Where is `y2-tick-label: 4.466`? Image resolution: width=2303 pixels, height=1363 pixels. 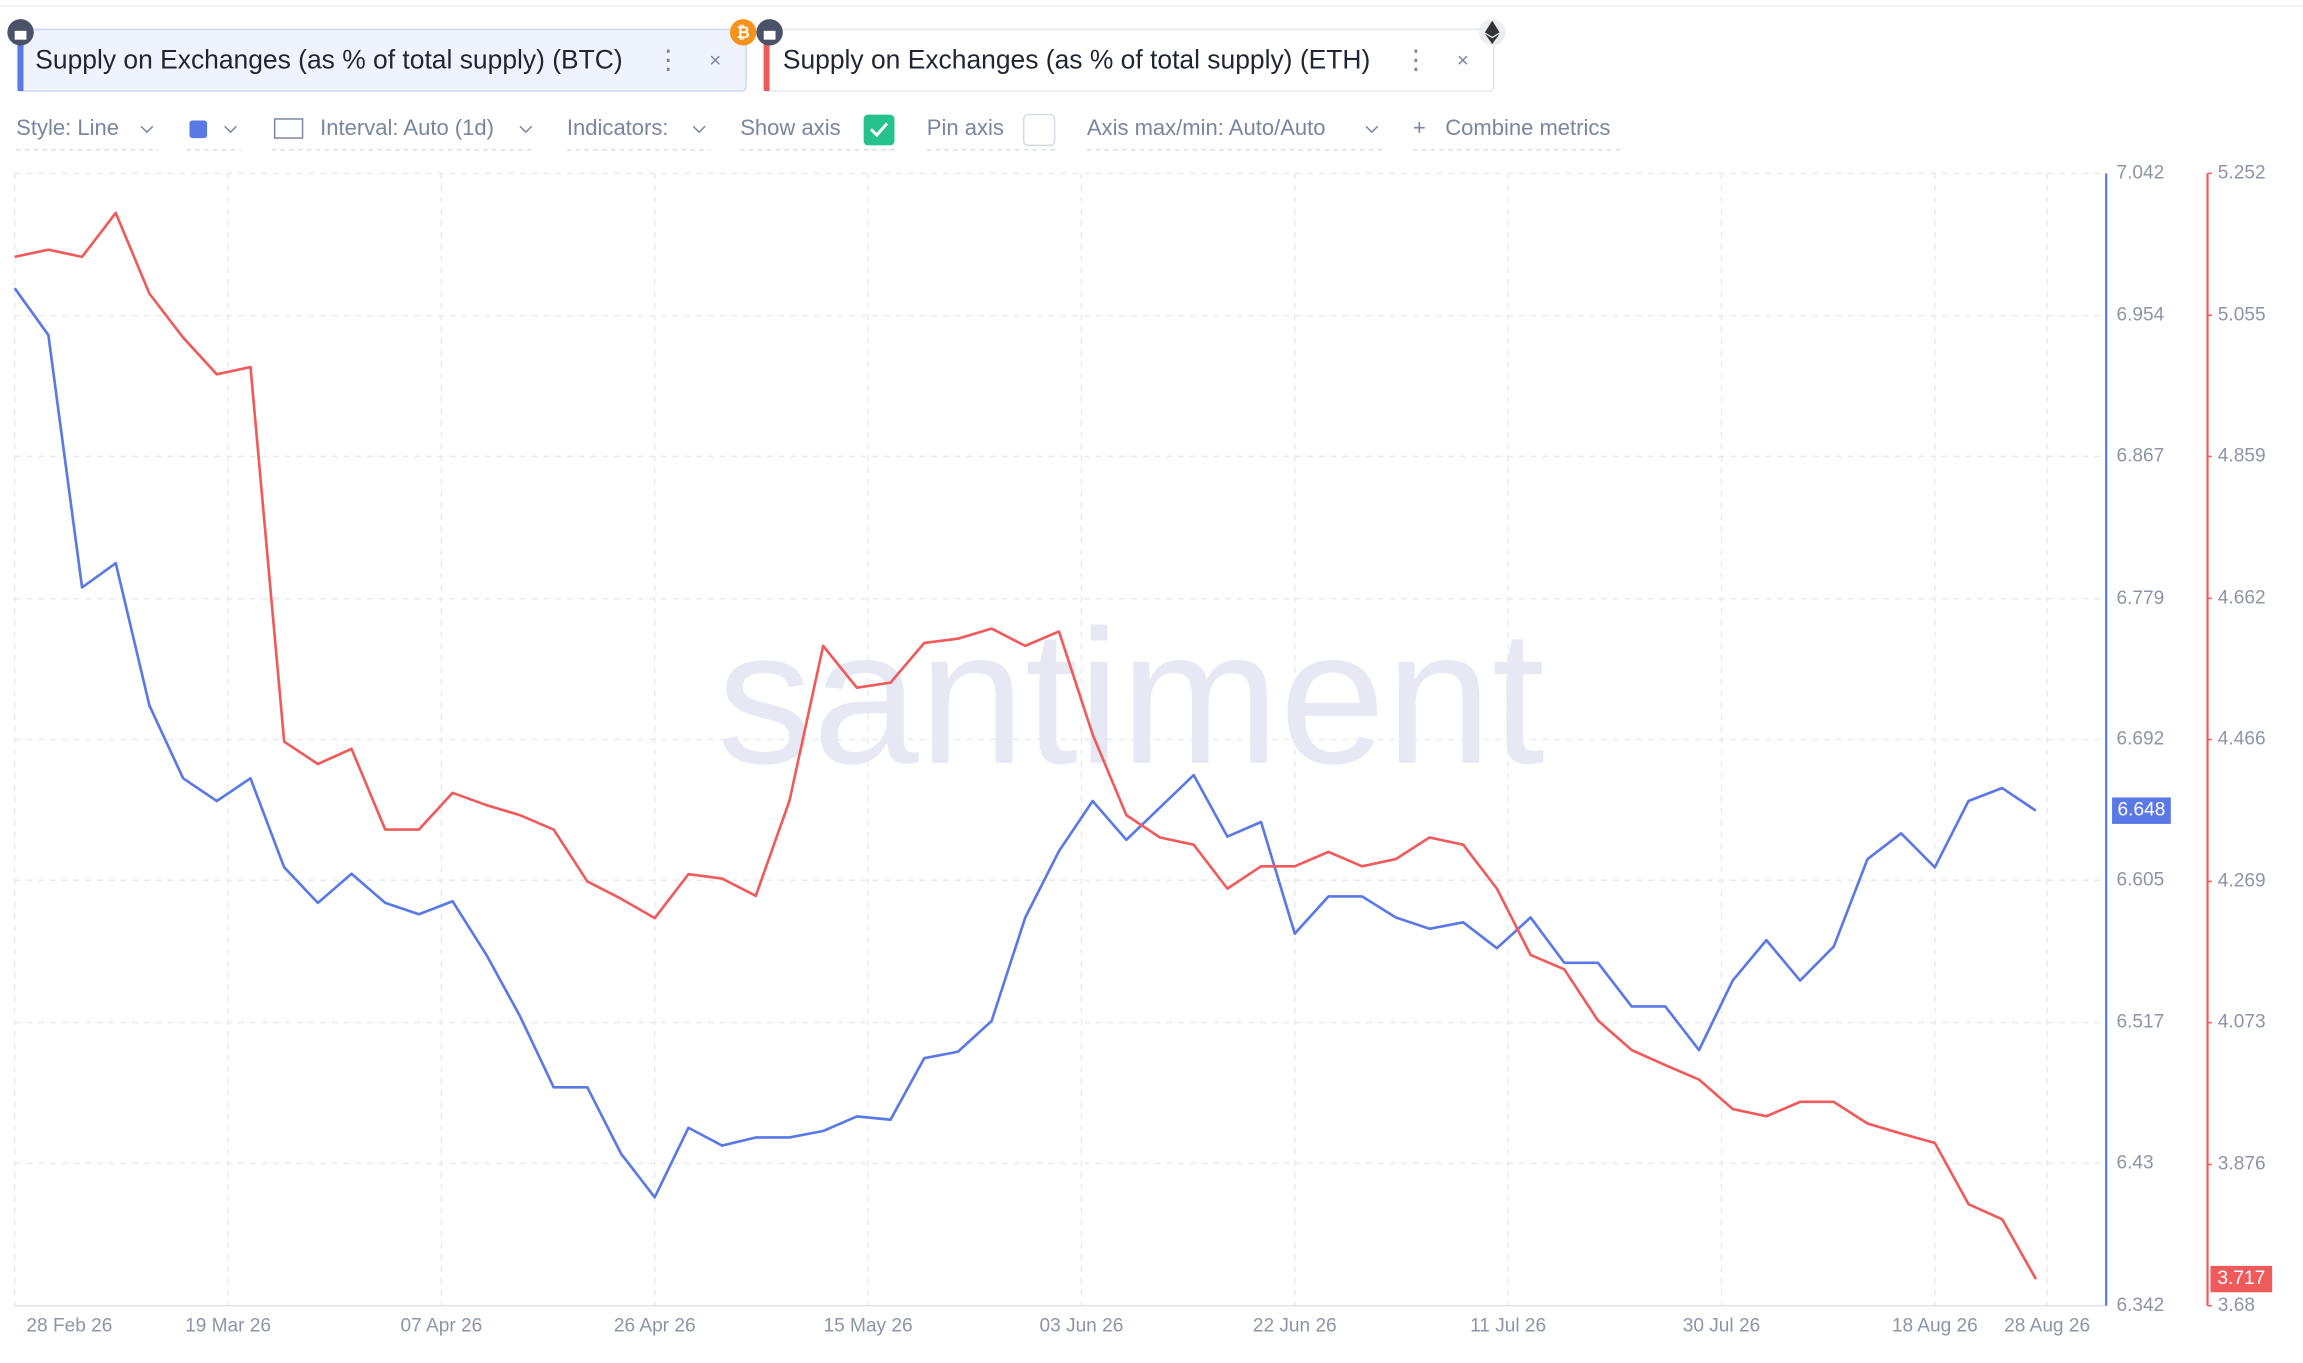
y2-tick-label: 4.466 is located at coordinates (2242, 739).